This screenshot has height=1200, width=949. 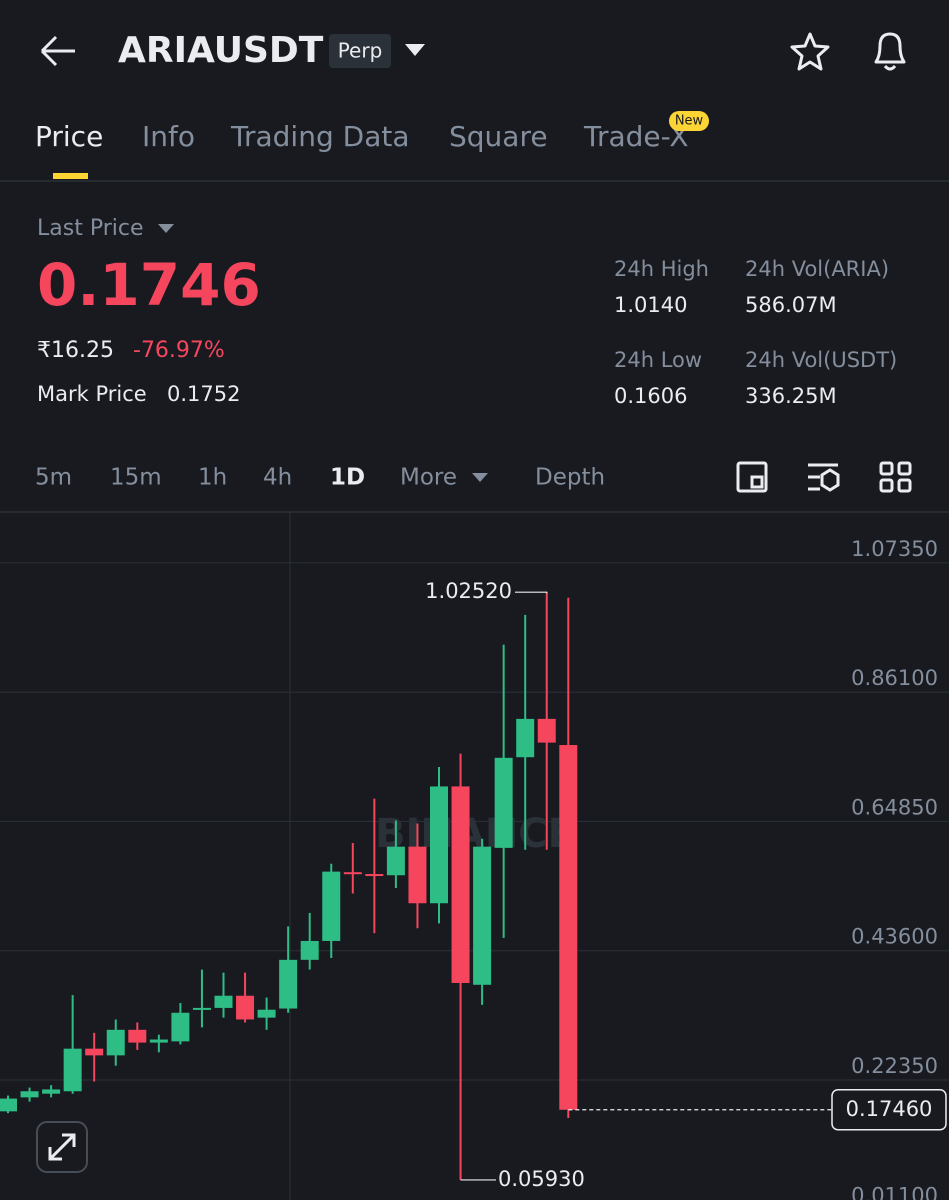 I want to click on fullscreen-button, so click(x=62, y=1147).